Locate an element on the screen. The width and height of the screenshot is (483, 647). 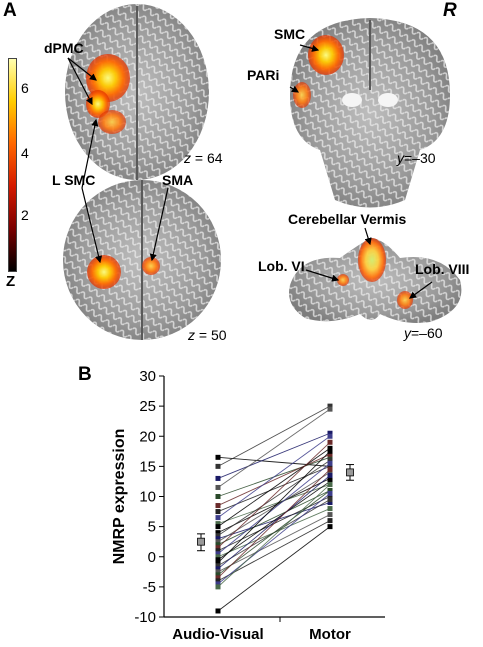
arrow-sma is located at coordinates (159, 224).